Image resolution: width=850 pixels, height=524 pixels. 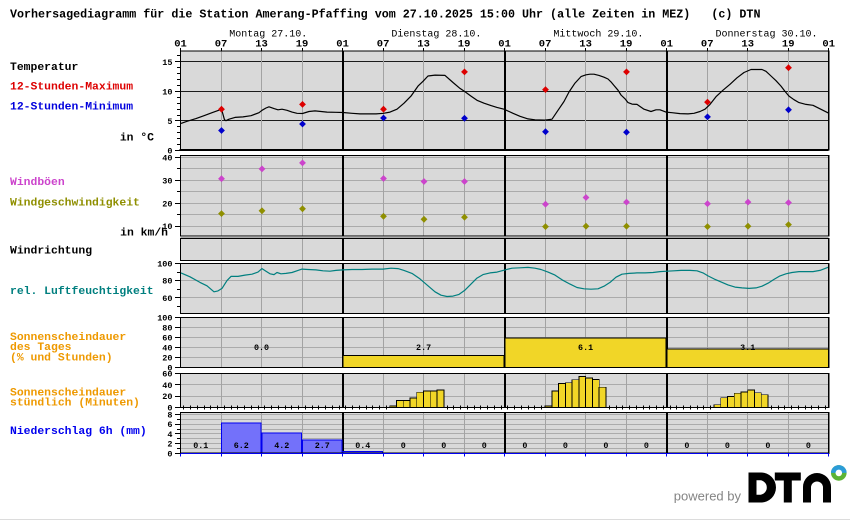 I want to click on svg-text: 0.4, so click(x=362, y=446).